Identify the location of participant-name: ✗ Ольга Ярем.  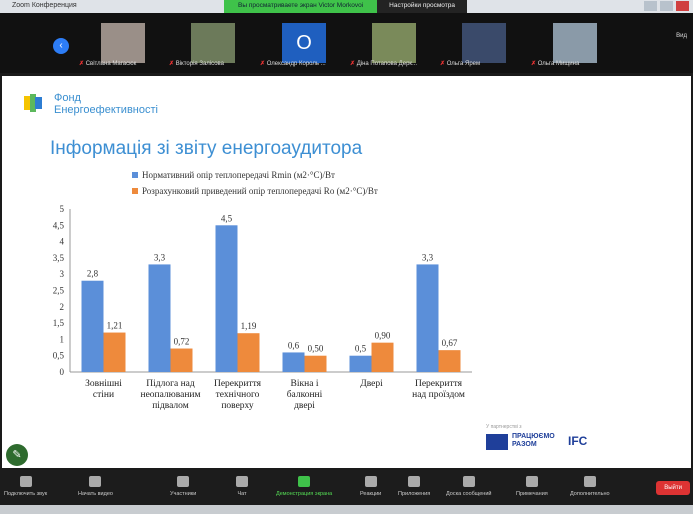
(460, 64).